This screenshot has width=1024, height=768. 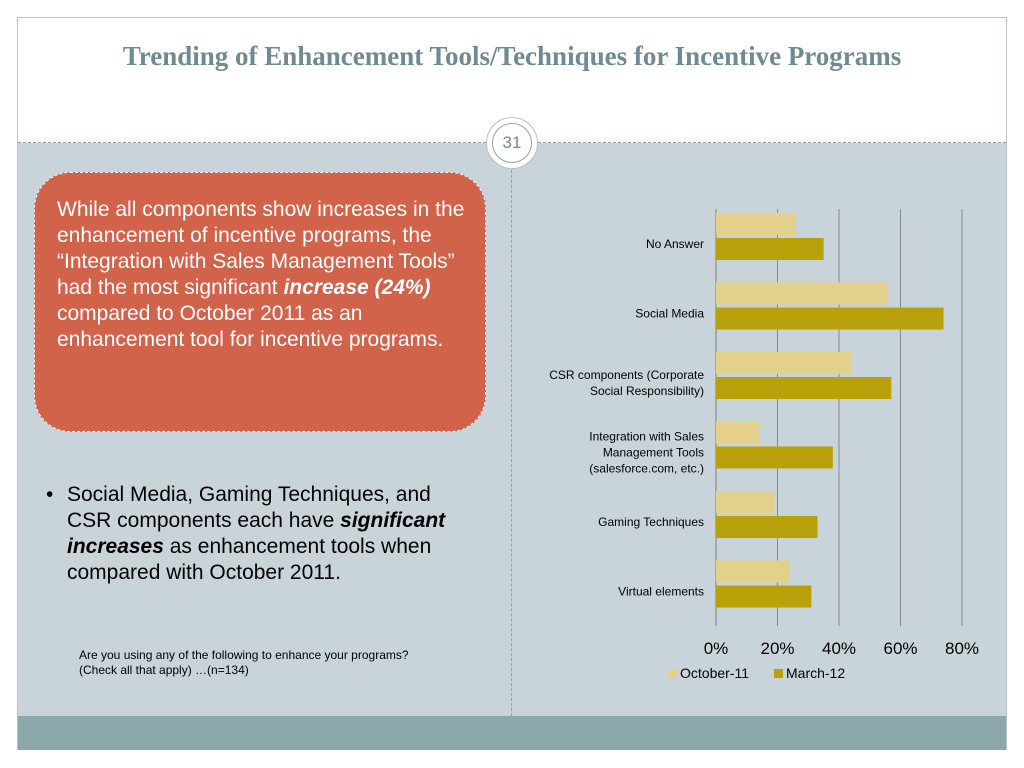 I want to click on category-label: No Answer, so click(x=675, y=244).